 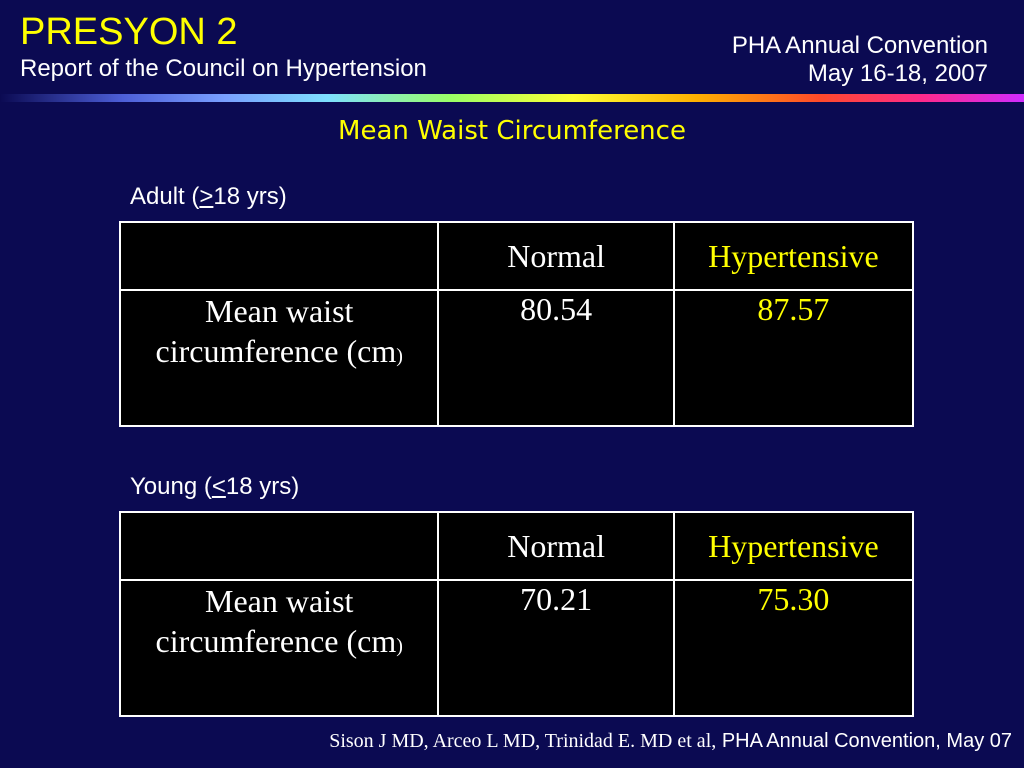 What do you see at coordinates (129, 32) in the screenshot?
I see `slide-title: PRESYON 2` at bounding box center [129, 32].